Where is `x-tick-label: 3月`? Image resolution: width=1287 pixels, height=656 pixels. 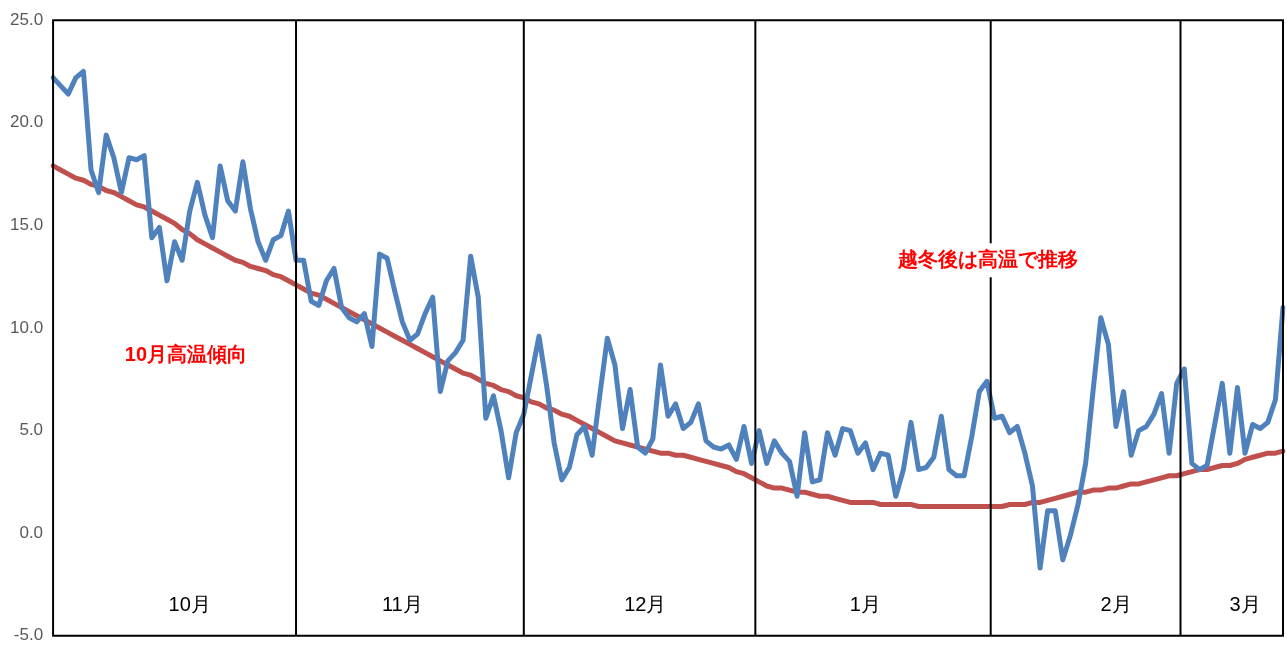
x-tick-label: 3月 is located at coordinates (1245, 604).